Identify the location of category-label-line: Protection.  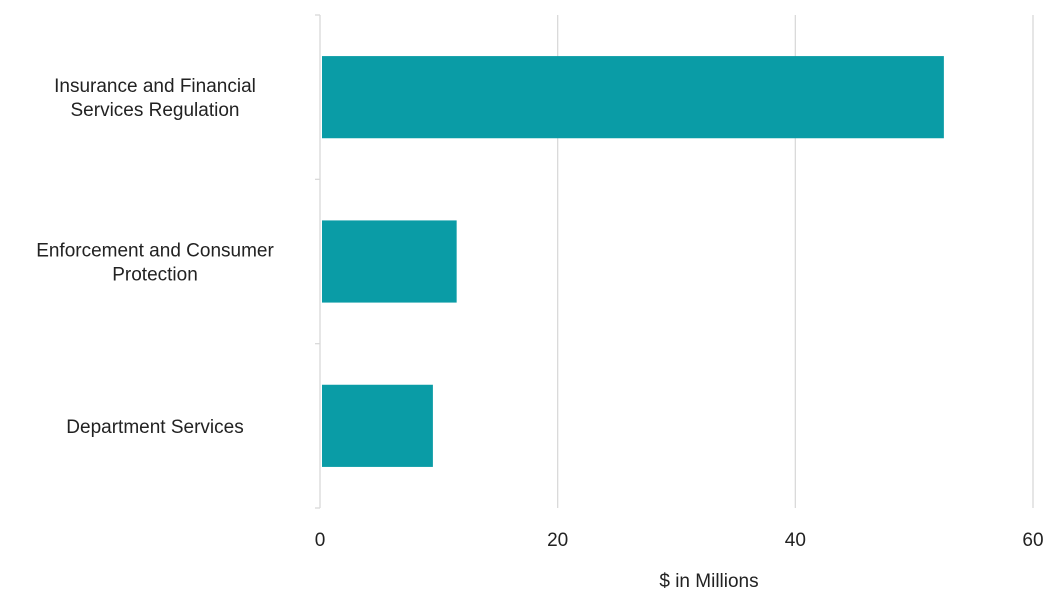
(155, 275).